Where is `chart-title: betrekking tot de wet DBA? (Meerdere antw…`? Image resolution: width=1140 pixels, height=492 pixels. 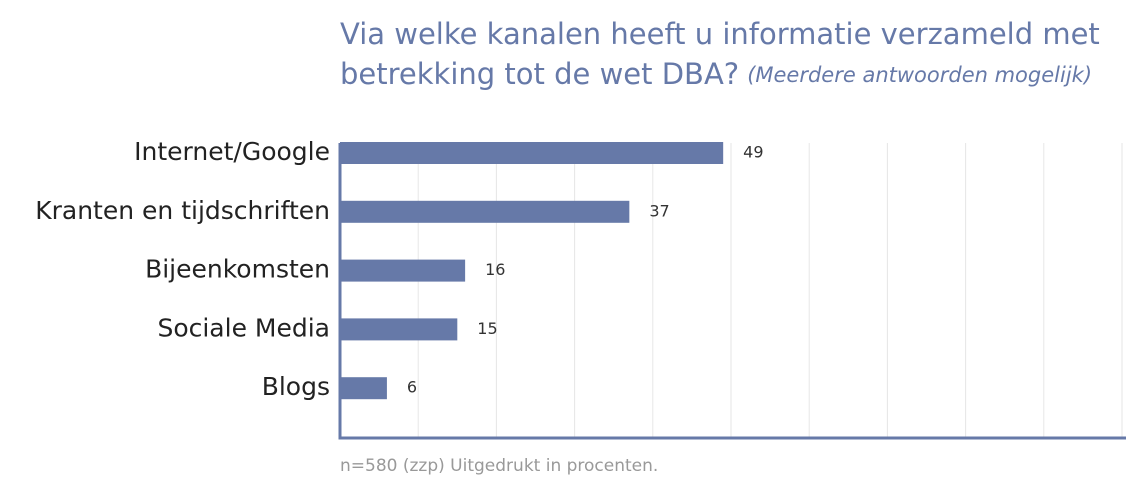 chart-title: betrekking tot de wet DBA? (Meerdere antw… is located at coordinates (716, 74).